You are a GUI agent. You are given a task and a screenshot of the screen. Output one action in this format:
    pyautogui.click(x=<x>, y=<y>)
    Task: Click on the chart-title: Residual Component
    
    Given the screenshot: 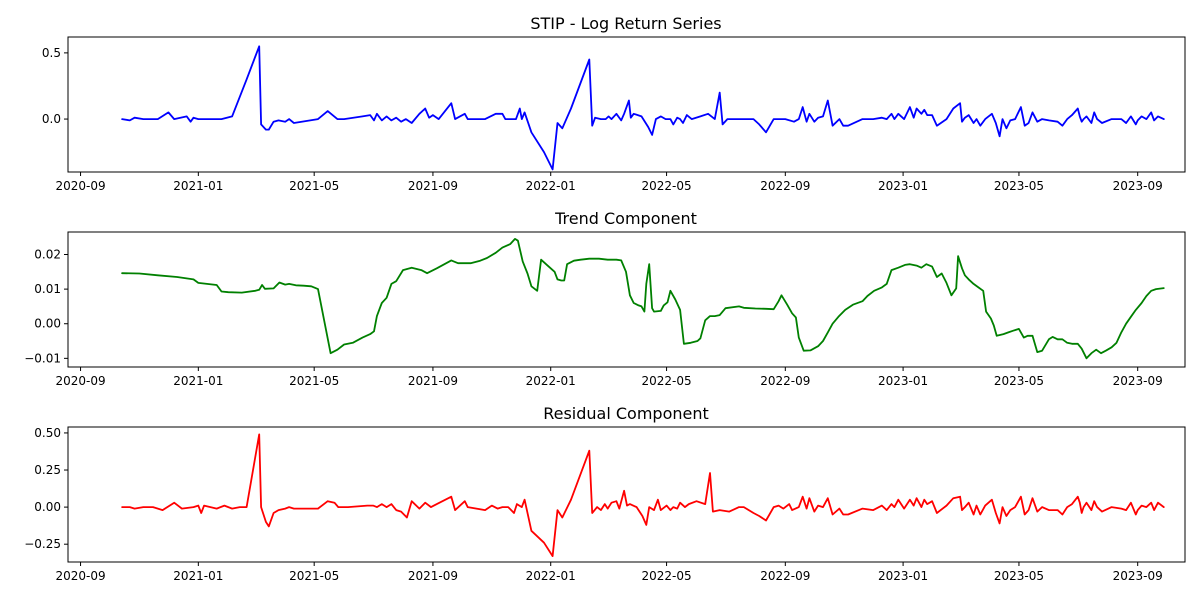 What is the action you would take?
    pyautogui.click(x=626, y=413)
    